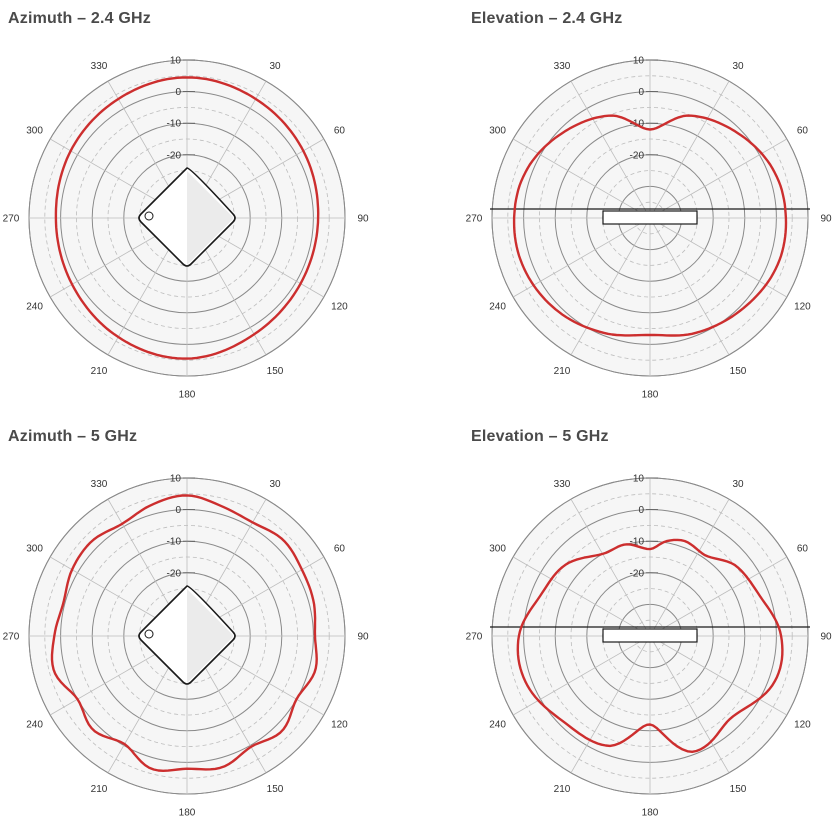  Describe the element at coordinates (73, 436) in the screenshot. I see `chart-title: Azimuth – 5 GHz` at that location.